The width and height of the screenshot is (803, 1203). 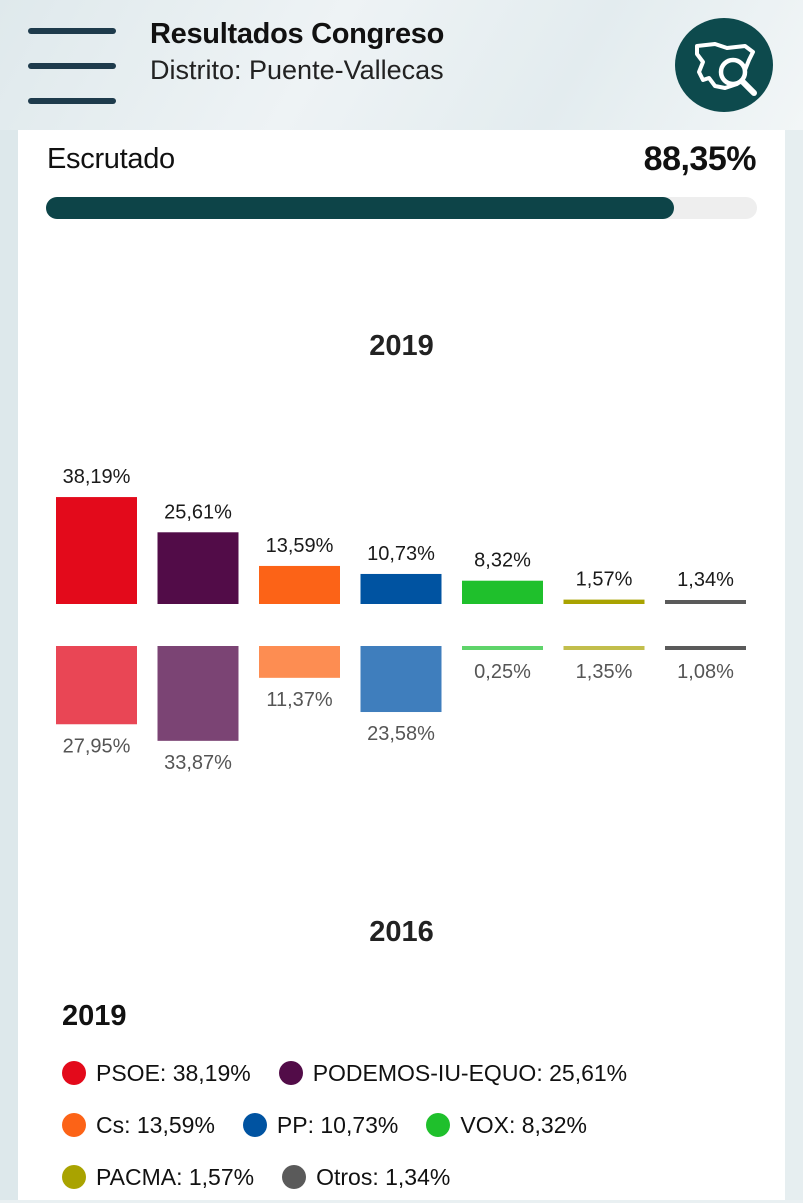 What do you see at coordinates (111, 159) in the screenshot?
I see `scrutiny-label: Escrutado` at bounding box center [111, 159].